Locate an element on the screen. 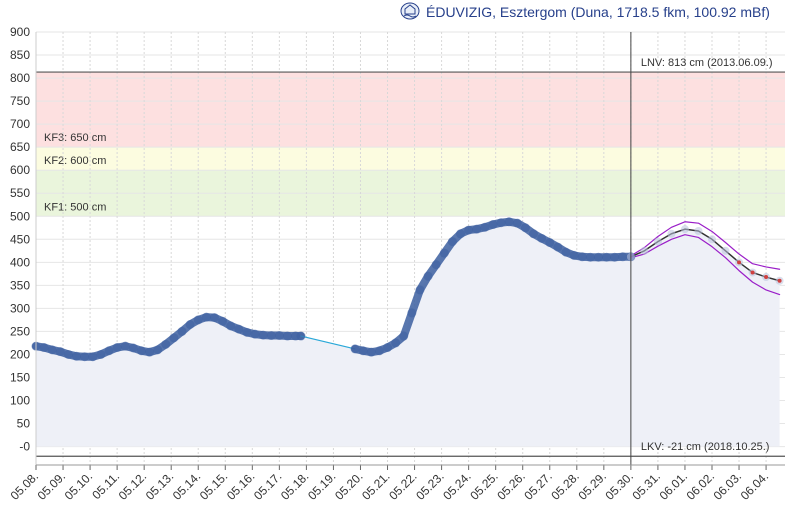 The image size is (793, 516). eduvizig-logo-icon is located at coordinates (410, 11).